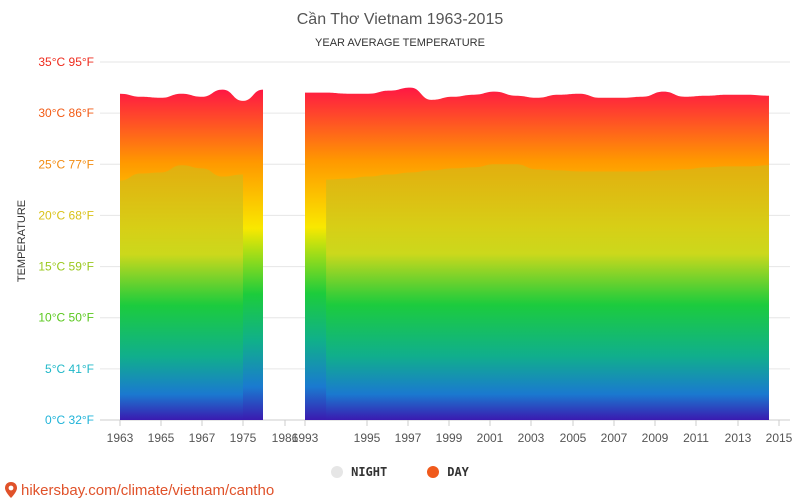  I want to click on legend-item-night: NIGHT, so click(359, 472).